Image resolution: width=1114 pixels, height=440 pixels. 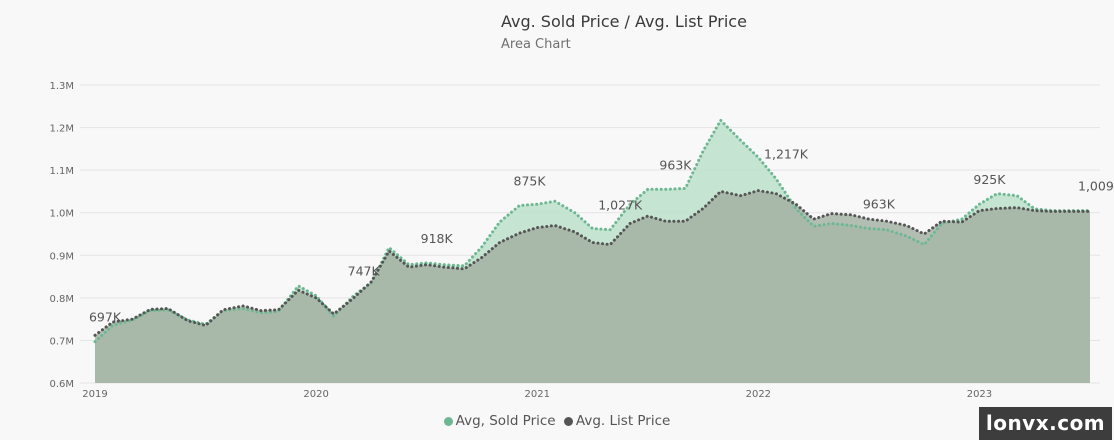 What do you see at coordinates (557, 421) in the screenshot?
I see `legend: Avg, Sold Price Avg. List Price` at bounding box center [557, 421].